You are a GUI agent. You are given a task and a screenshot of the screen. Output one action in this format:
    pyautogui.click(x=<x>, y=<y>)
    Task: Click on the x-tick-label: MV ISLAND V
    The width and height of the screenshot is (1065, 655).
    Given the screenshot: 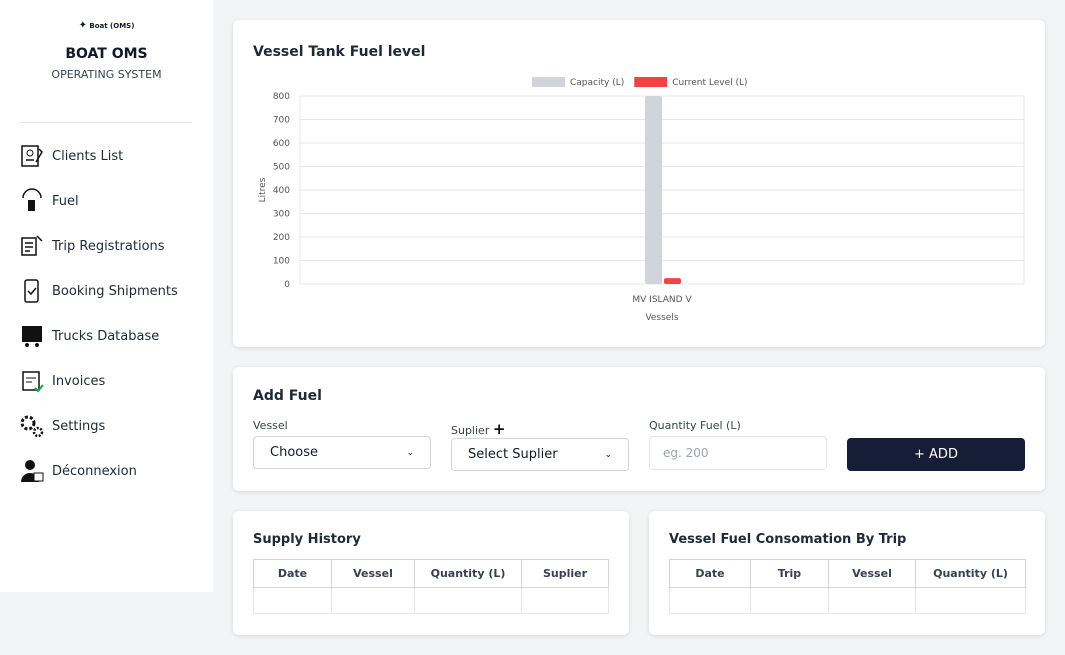 What is the action you would take?
    pyautogui.click(x=662, y=300)
    